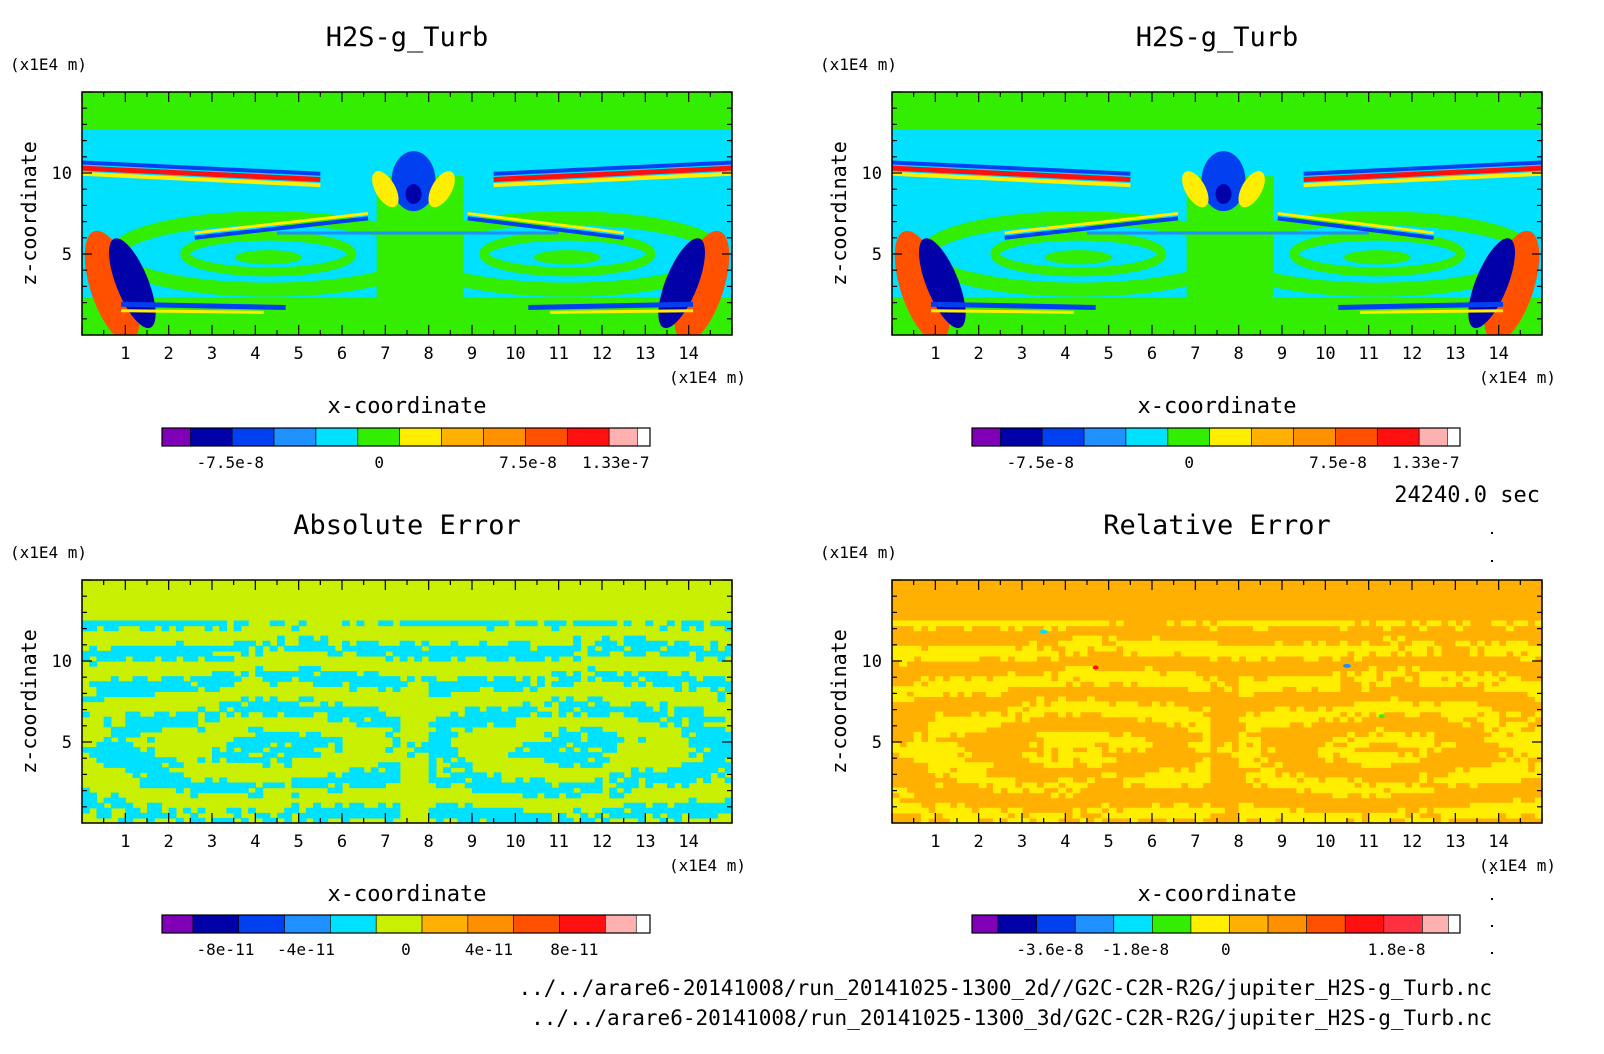 This screenshot has width=1604, height=1054. I want to click on x-tick-label: 3, so click(212, 842).